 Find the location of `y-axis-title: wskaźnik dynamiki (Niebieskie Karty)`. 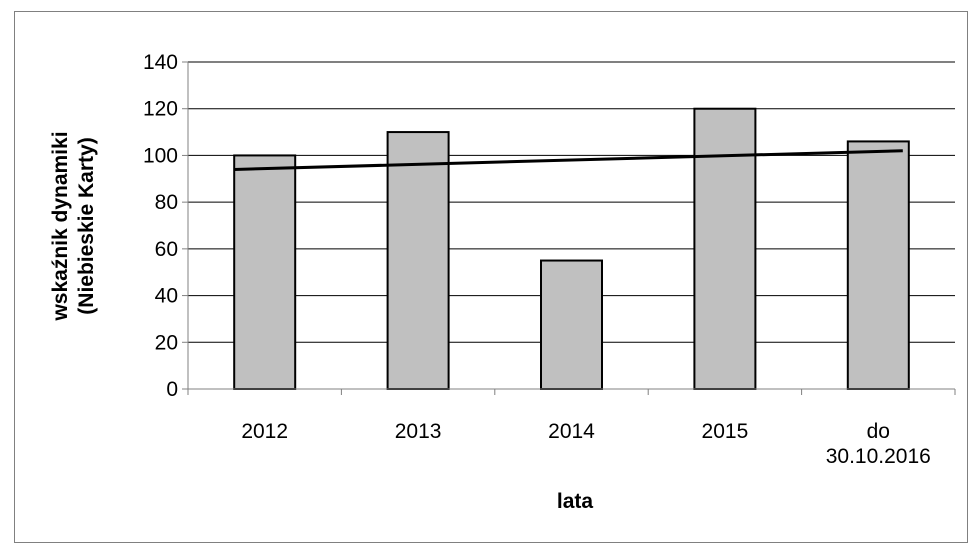

y-axis-title: wskaźnik dynamiki (Niebieskie Karty) is located at coordinates (73, 226).